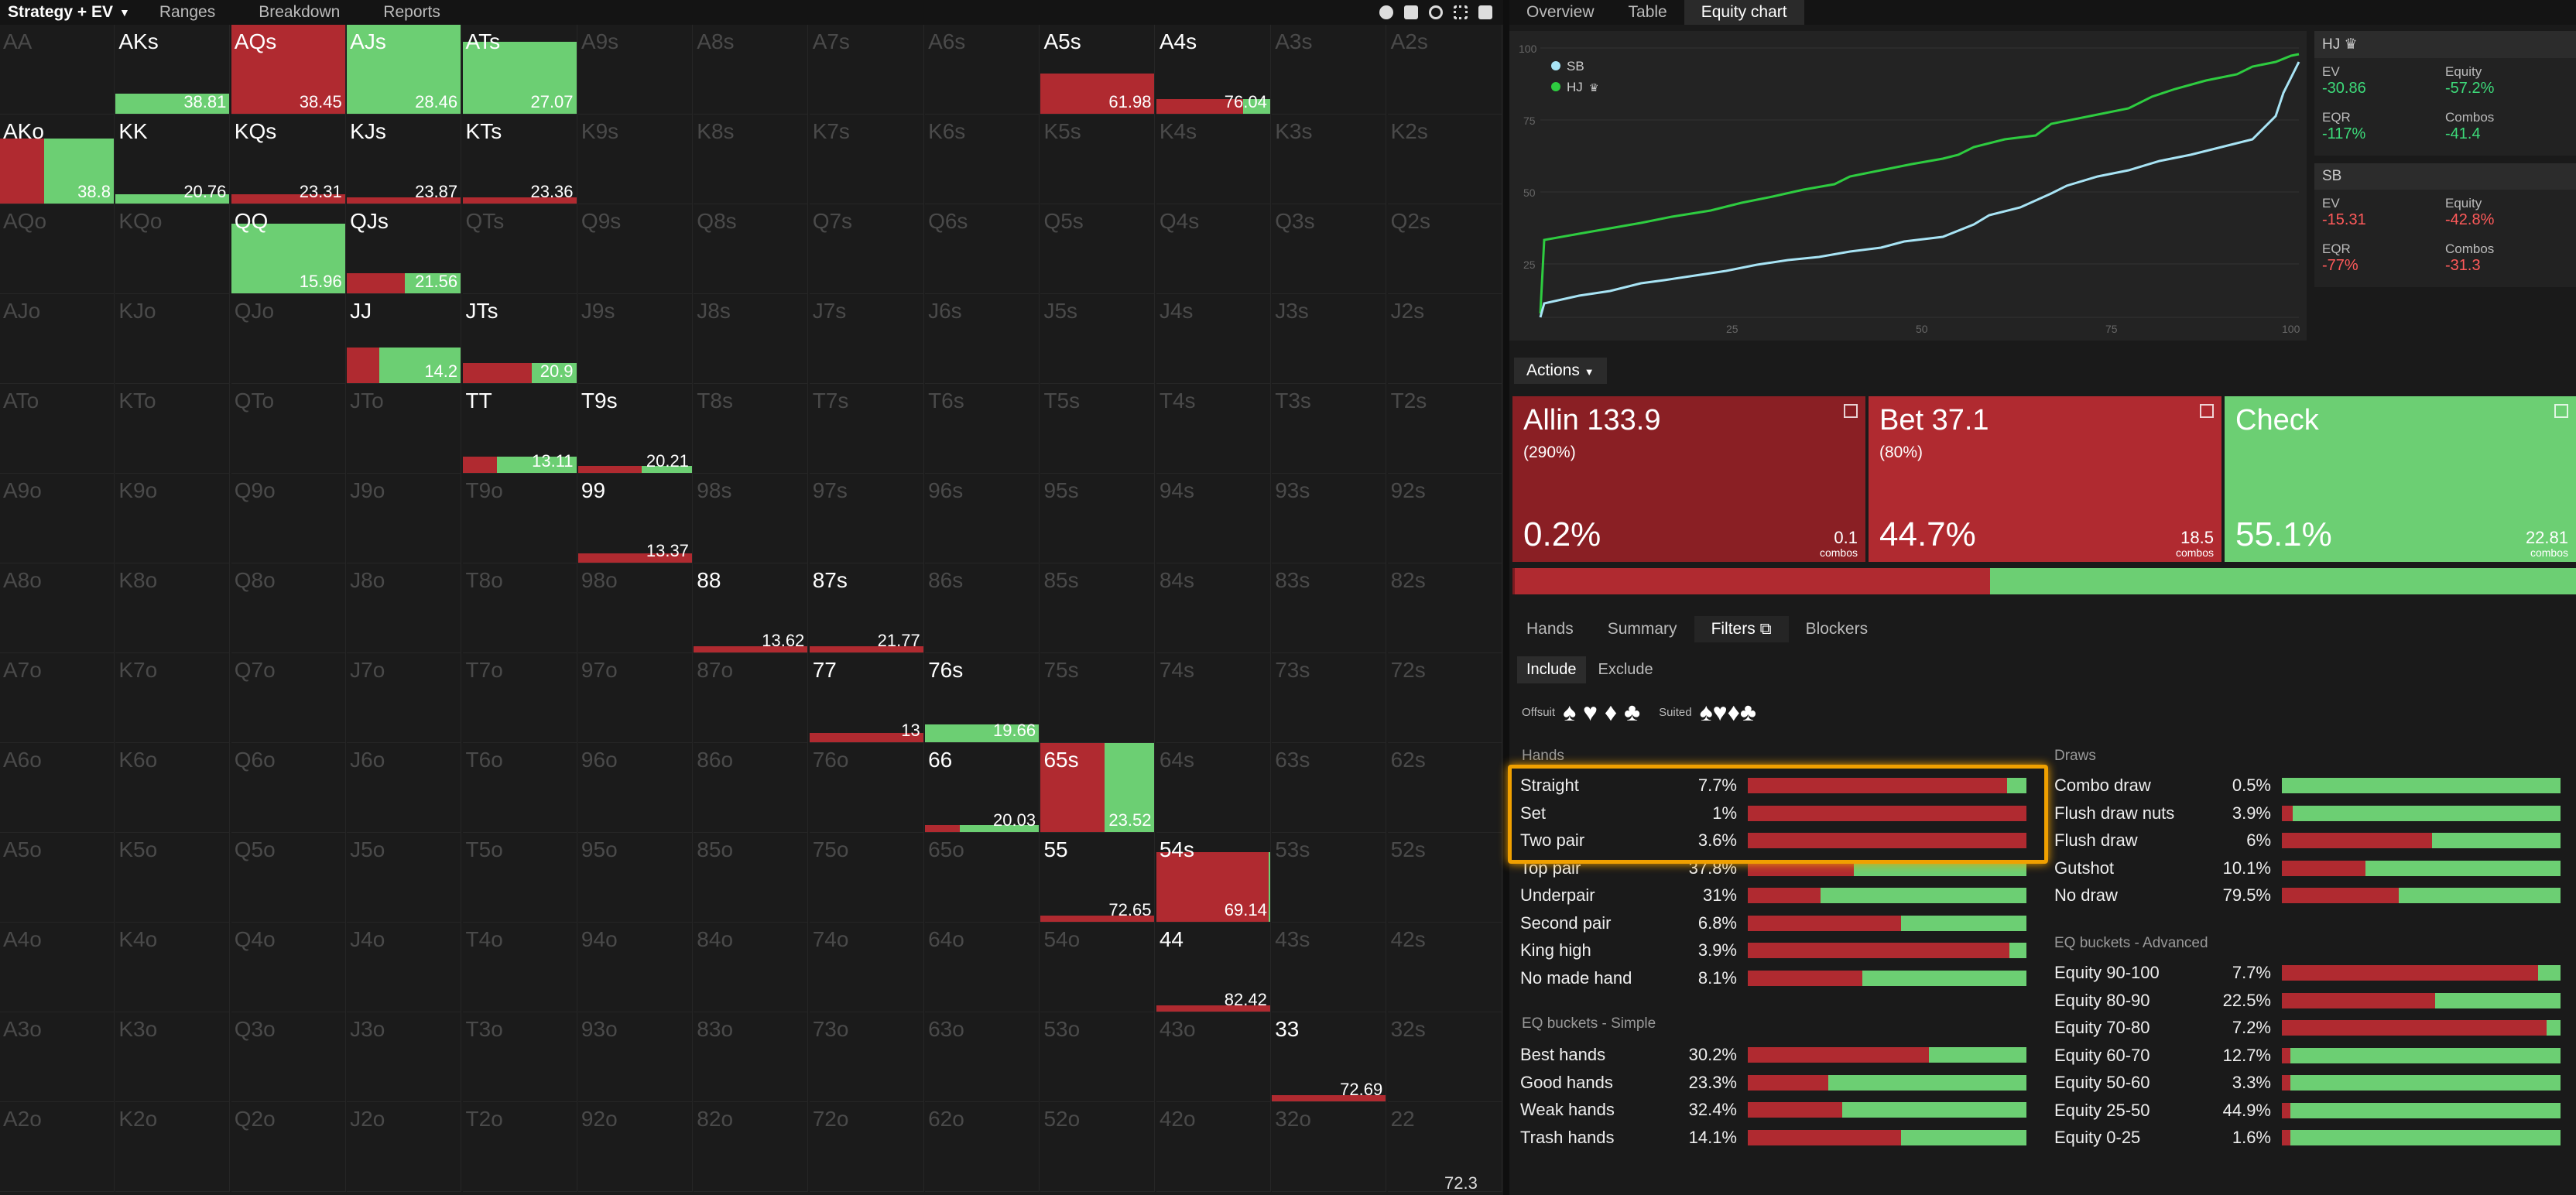  What do you see at coordinates (1444, 878) in the screenshot?
I see `hand-cell: 52s` at bounding box center [1444, 878].